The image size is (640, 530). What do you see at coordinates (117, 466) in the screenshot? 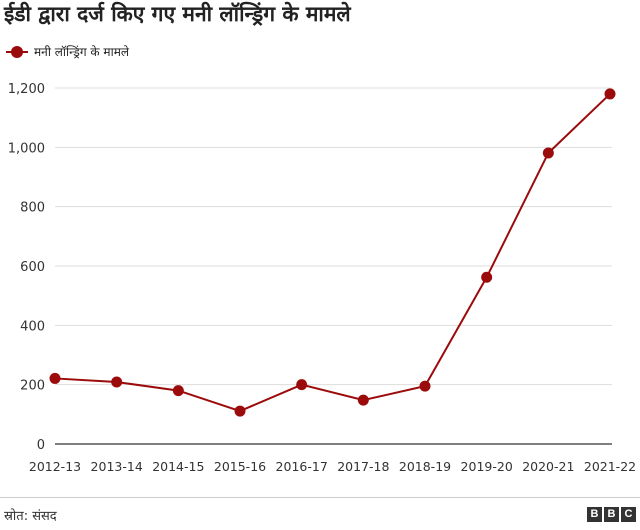
I see `x-tick-label: 2013-14` at bounding box center [117, 466].